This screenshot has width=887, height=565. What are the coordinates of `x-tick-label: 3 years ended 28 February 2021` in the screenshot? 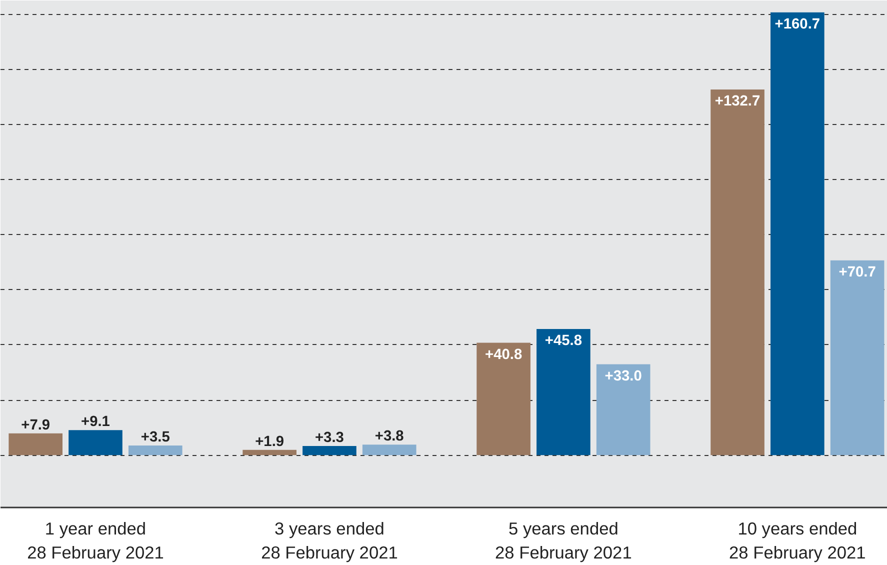 It's located at (329, 540).